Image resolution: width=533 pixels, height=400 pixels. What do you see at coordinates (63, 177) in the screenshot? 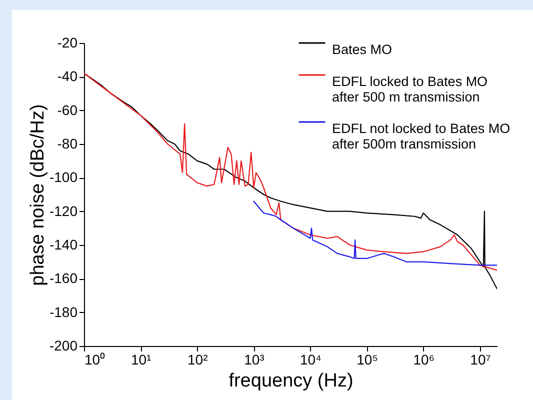
I see `y-tick-label: -100` at bounding box center [63, 177].